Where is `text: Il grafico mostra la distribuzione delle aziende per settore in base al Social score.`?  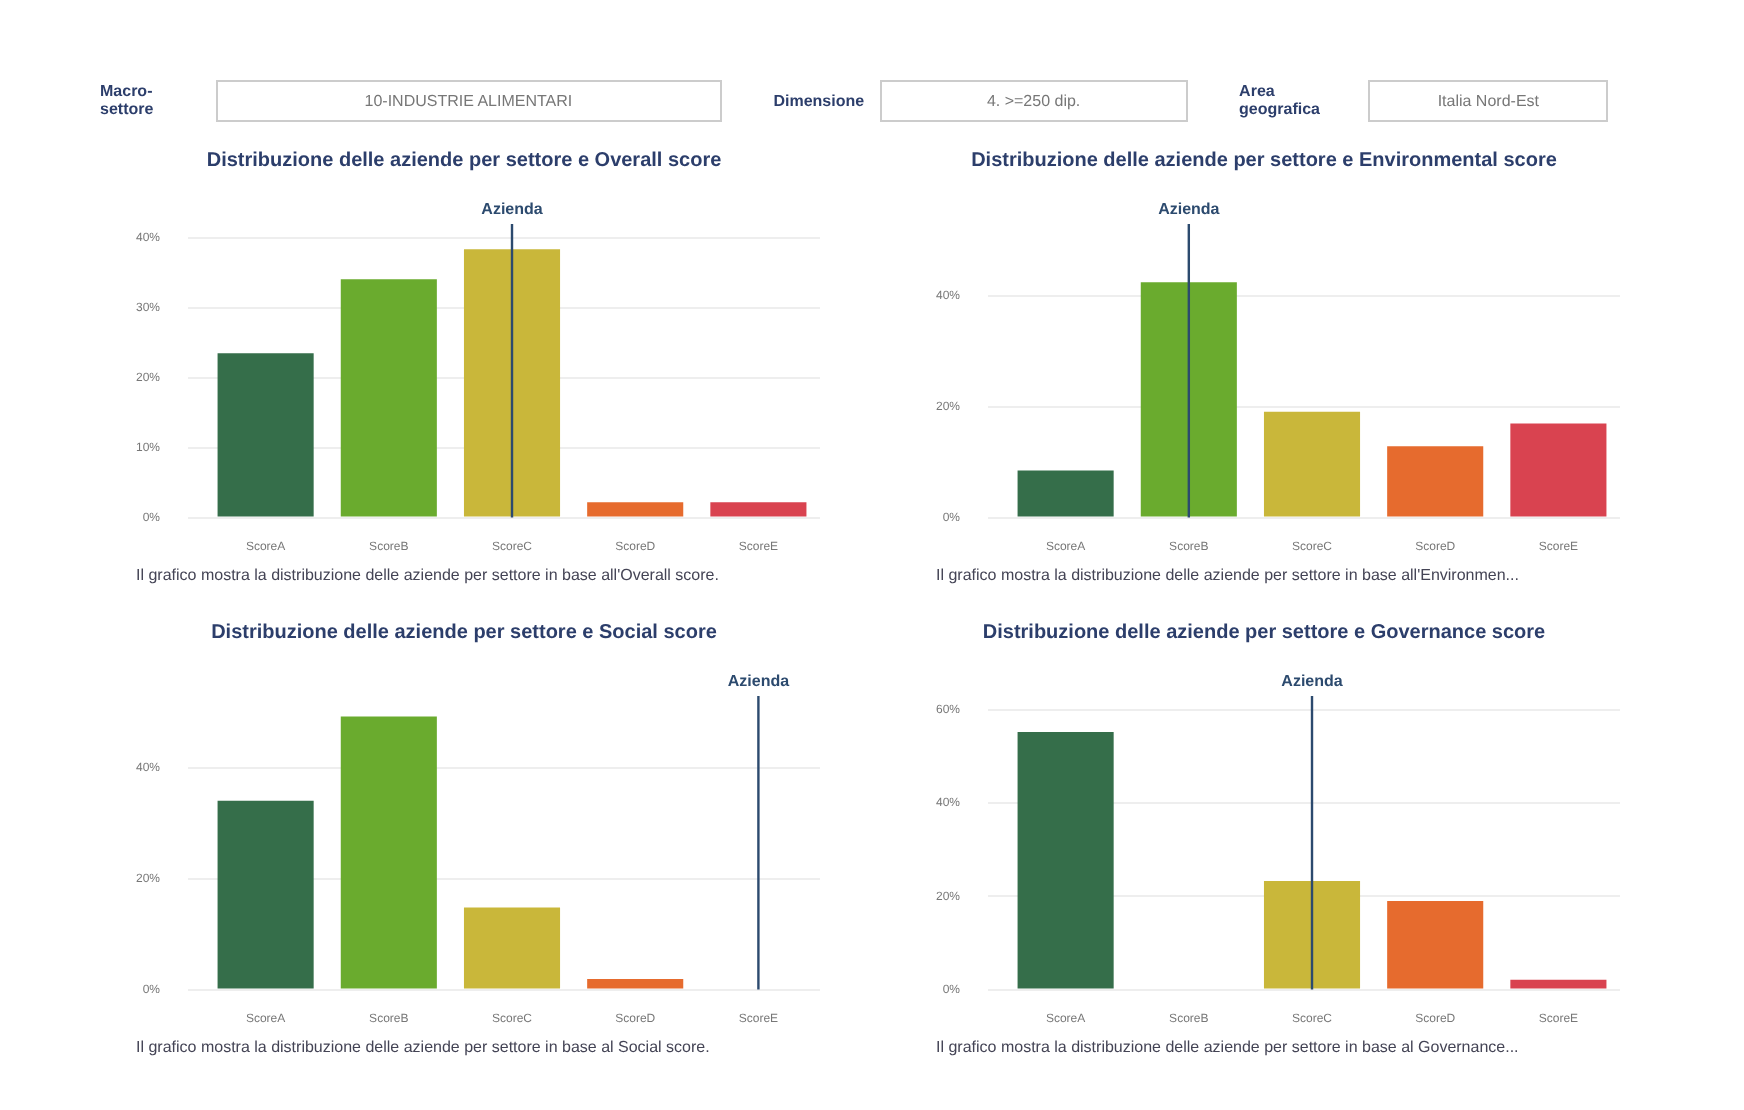
text: Il grafico mostra la distribuzione delle aziende per settore in base al Social score. is located at coordinates (423, 1047).